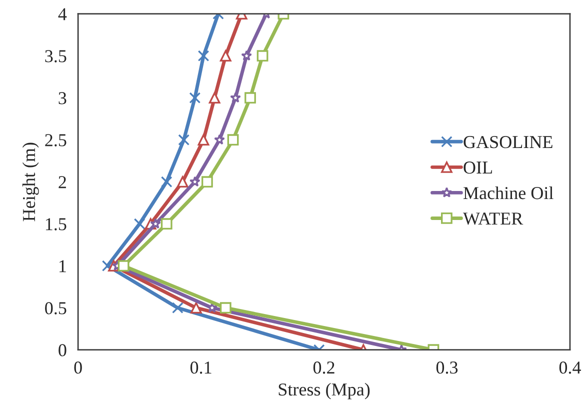 Image resolution: width=587 pixels, height=420 pixels. Describe the element at coordinates (63, 266) in the screenshot. I see `y-tick-label: 1` at that location.